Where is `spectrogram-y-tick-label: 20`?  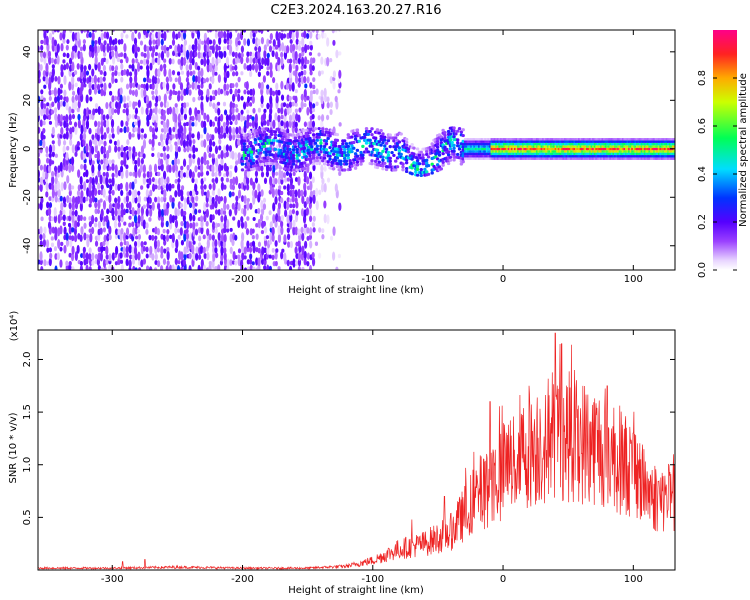
spectrogram-y-tick-label: 20 is located at coordinates (27, 100).